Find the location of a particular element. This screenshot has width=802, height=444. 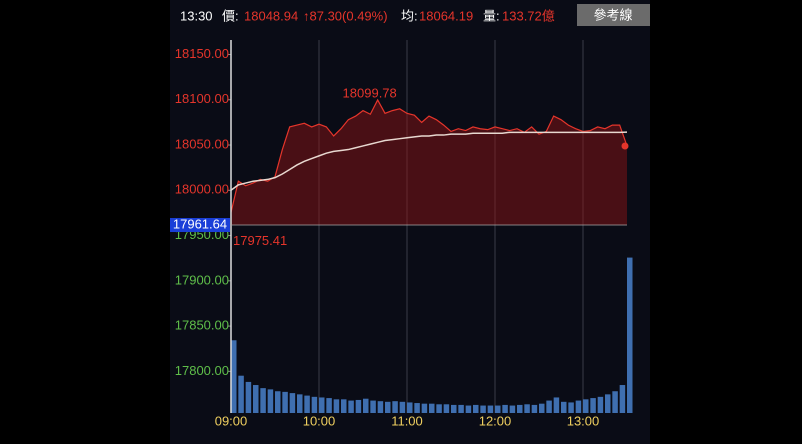

y-tick-label: 18050.00 is located at coordinates (202, 143).